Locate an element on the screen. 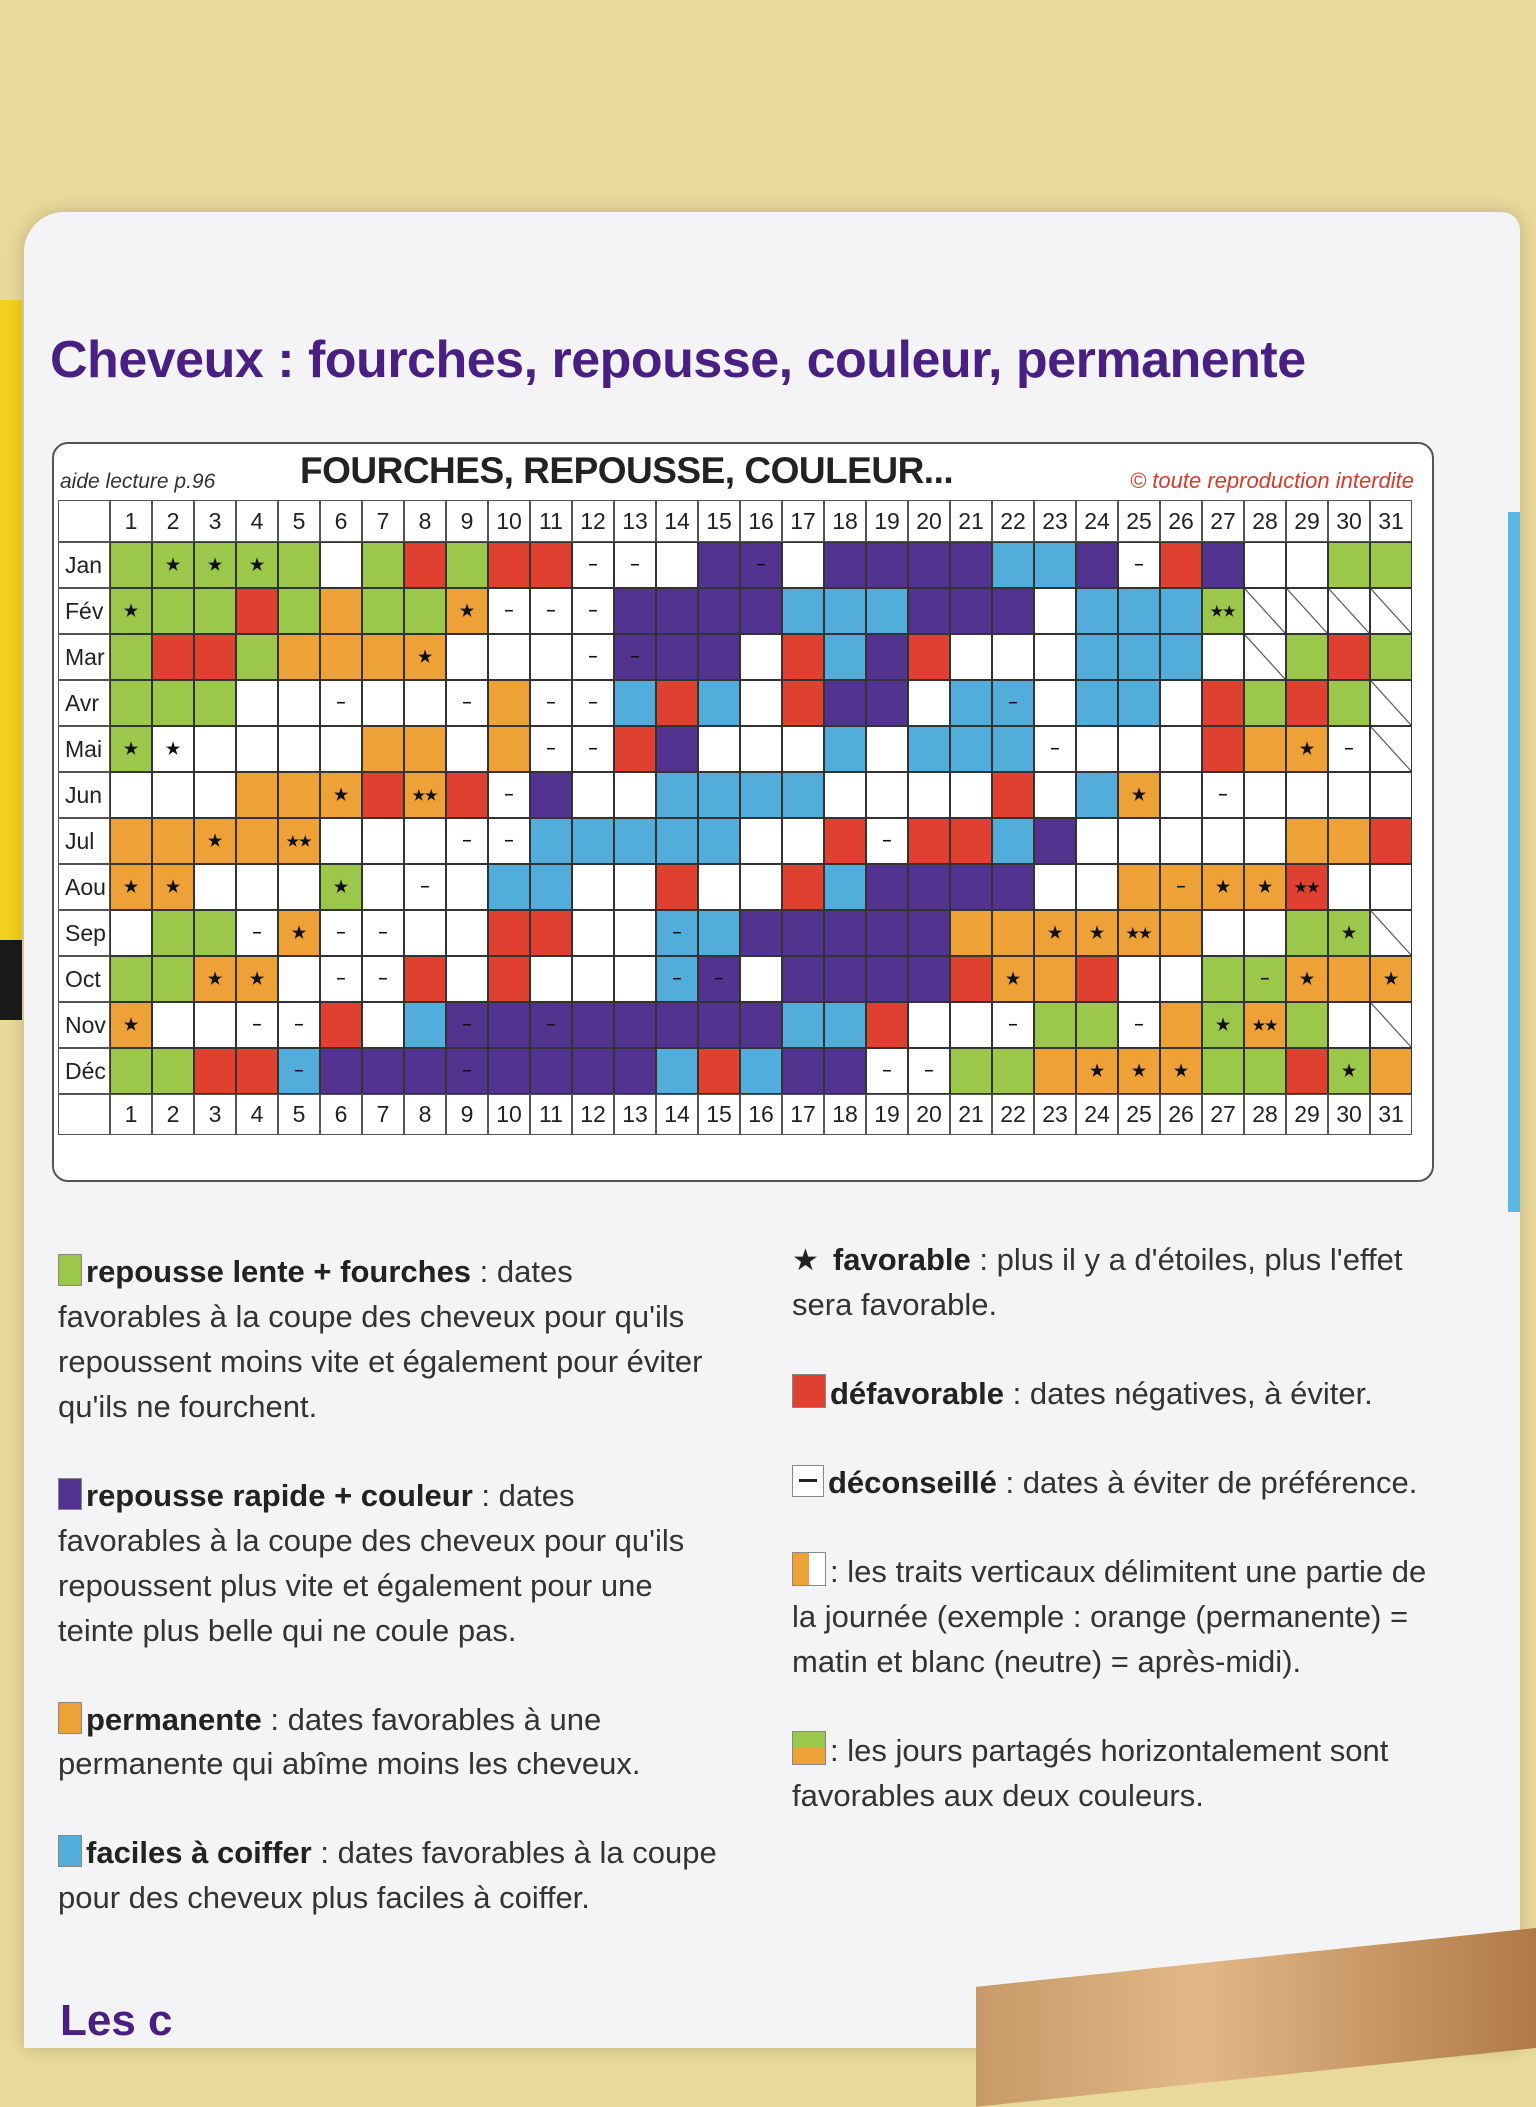  calendar-corner-bottom is located at coordinates (84, 1114).